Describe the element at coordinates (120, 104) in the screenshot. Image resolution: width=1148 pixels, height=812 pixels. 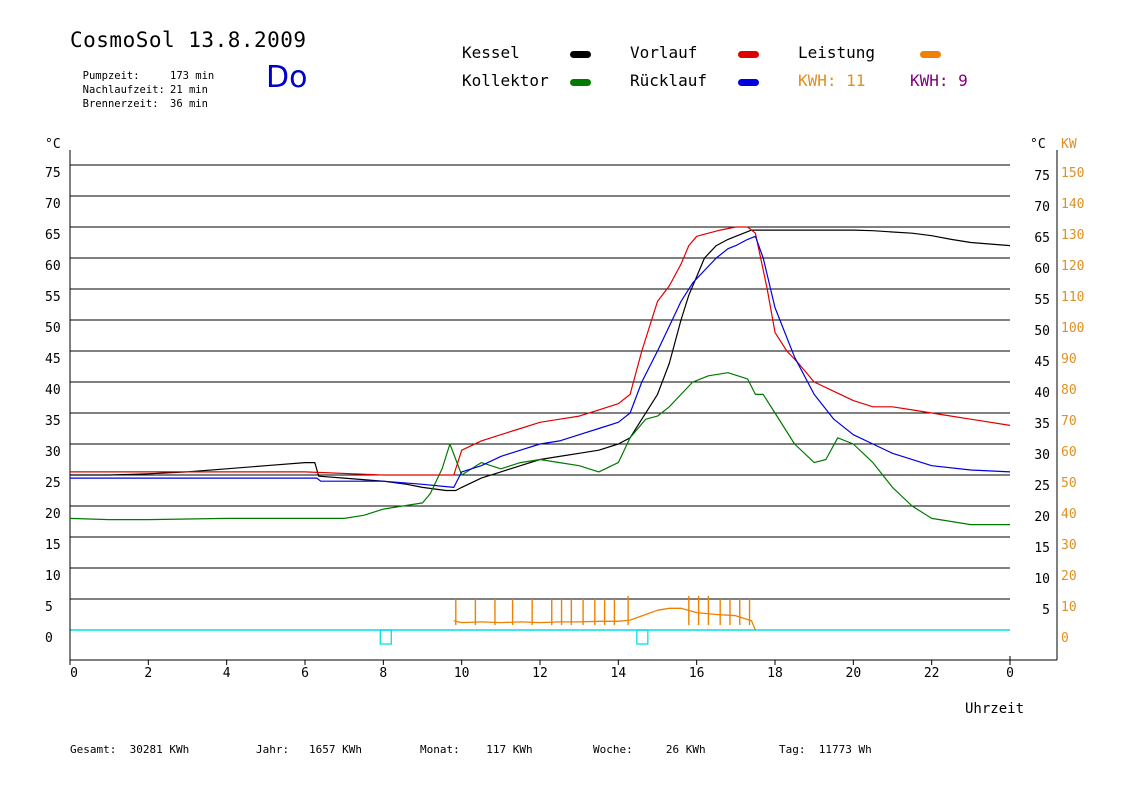
I see `stat-label: Brennerzeit:` at that location.